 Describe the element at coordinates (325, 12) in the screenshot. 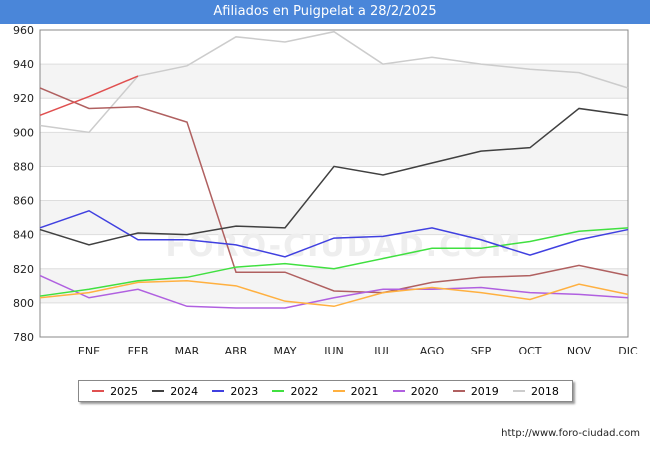

I see `chart-title: Afiliados en Puigpelat a 28/2/2025` at that location.